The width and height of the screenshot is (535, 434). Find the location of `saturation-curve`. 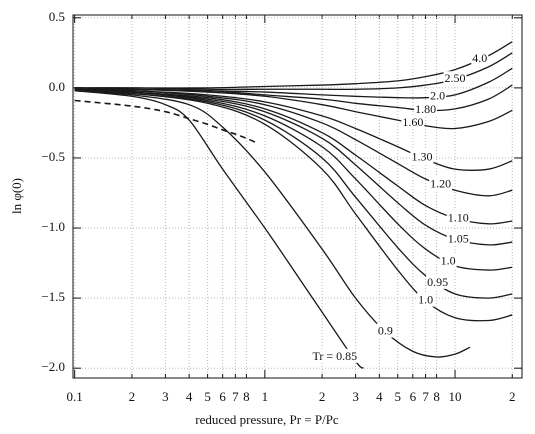

saturation-curve is located at coordinates (165, 121).